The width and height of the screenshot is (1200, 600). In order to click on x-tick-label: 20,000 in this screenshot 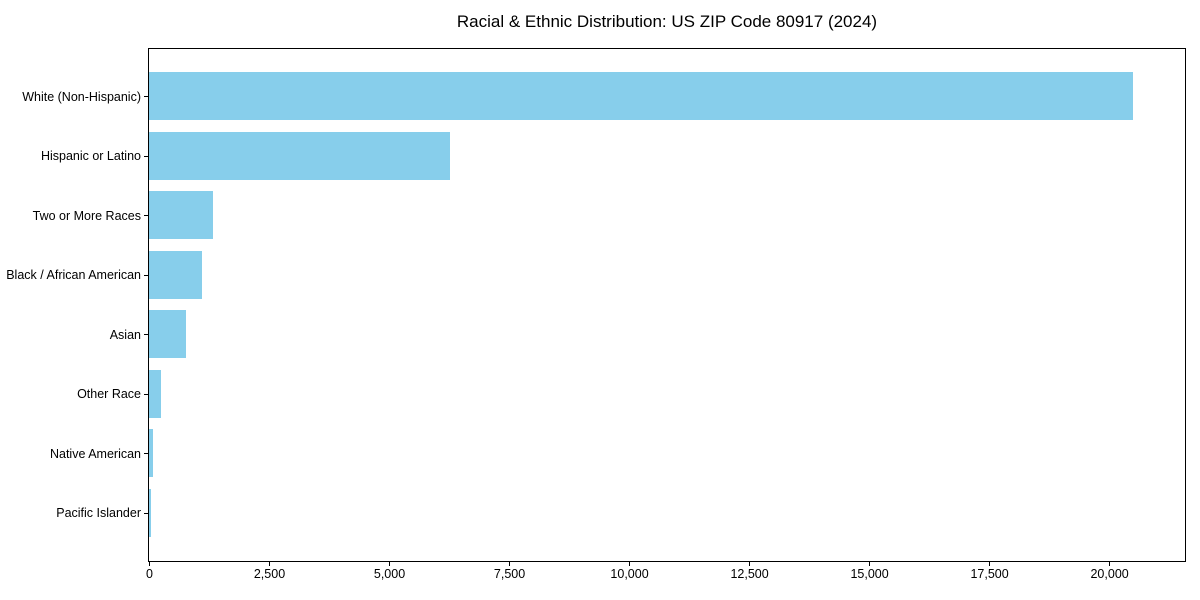, I will do `click(1109, 574)`.